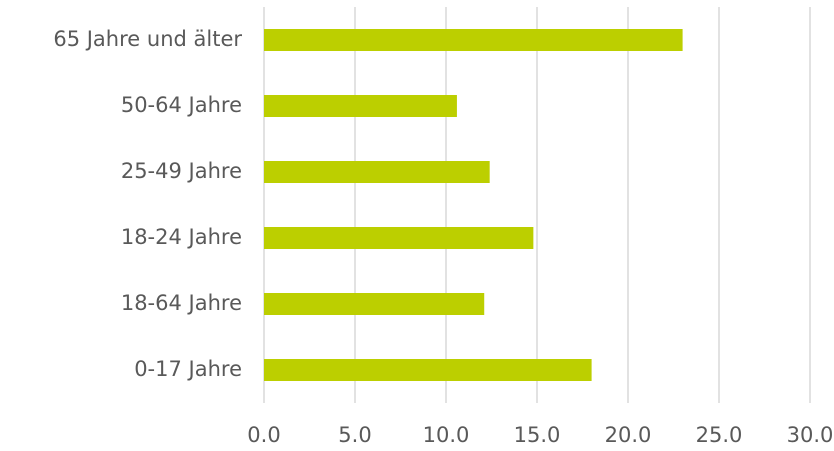 This screenshot has width=834, height=451. I want to click on x-tick-label: 0.0, so click(263, 435).